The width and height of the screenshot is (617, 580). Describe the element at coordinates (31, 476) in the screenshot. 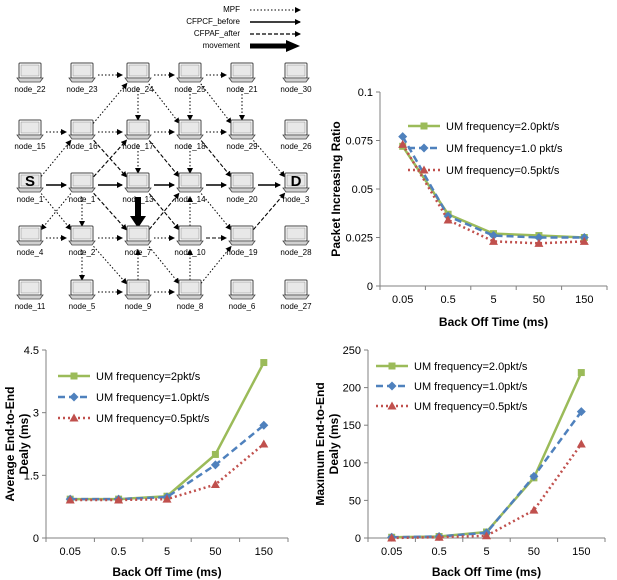

I see `y-tick-label: 1.5` at that location.